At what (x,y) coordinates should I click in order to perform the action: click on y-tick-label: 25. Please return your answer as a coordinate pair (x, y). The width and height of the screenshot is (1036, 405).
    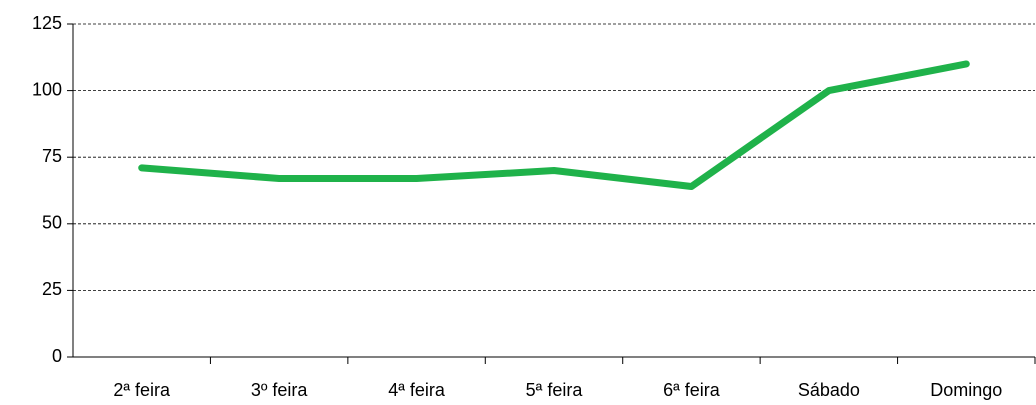
    Looking at the image, I should click on (52, 289).